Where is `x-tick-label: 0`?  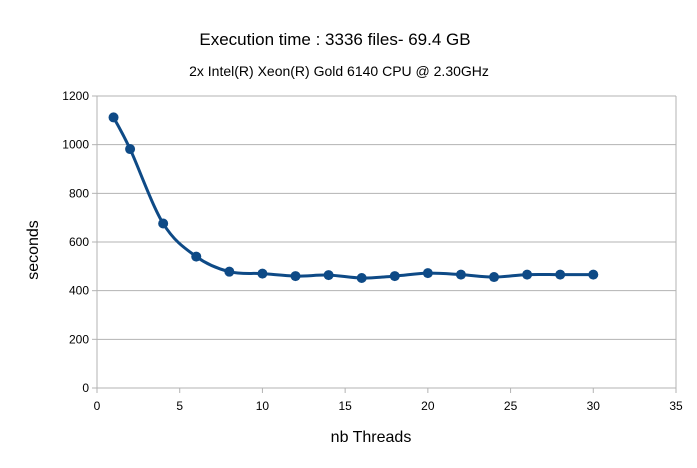
x-tick-label: 0 is located at coordinates (97, 406).